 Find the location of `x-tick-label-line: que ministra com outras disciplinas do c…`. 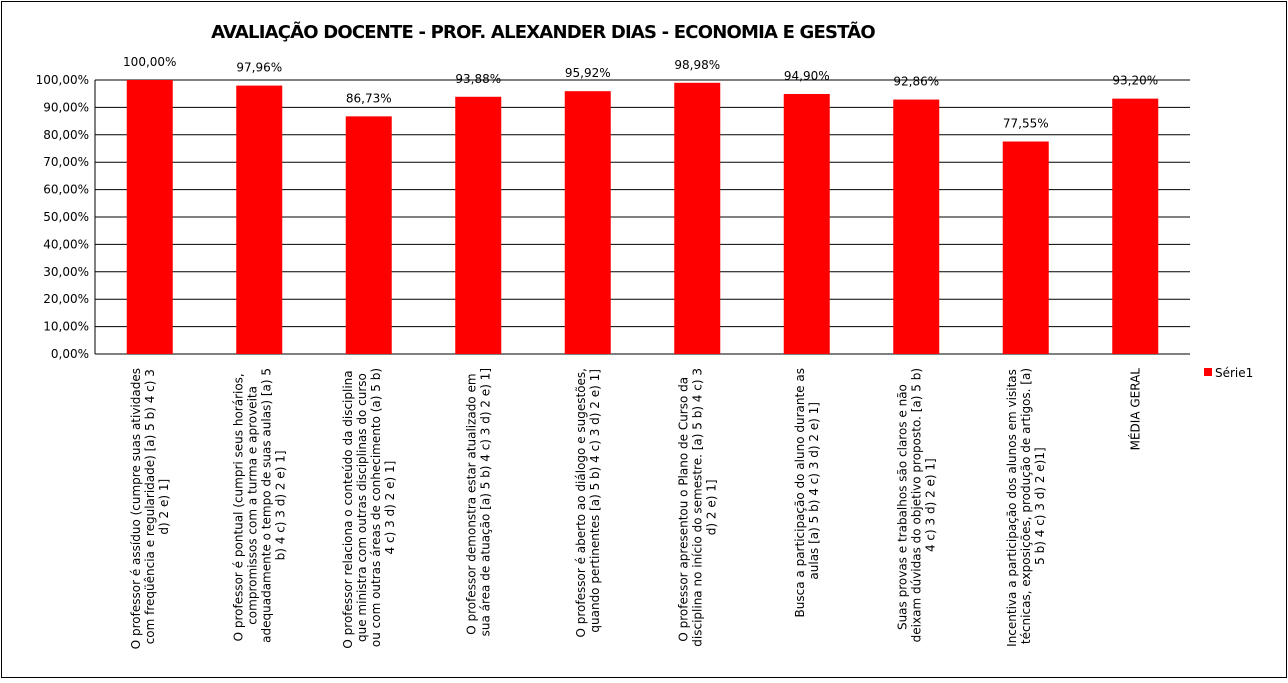

x-tick-label-line: que ministra com outras disciplinas do c… is located at coordinates (362, 509).